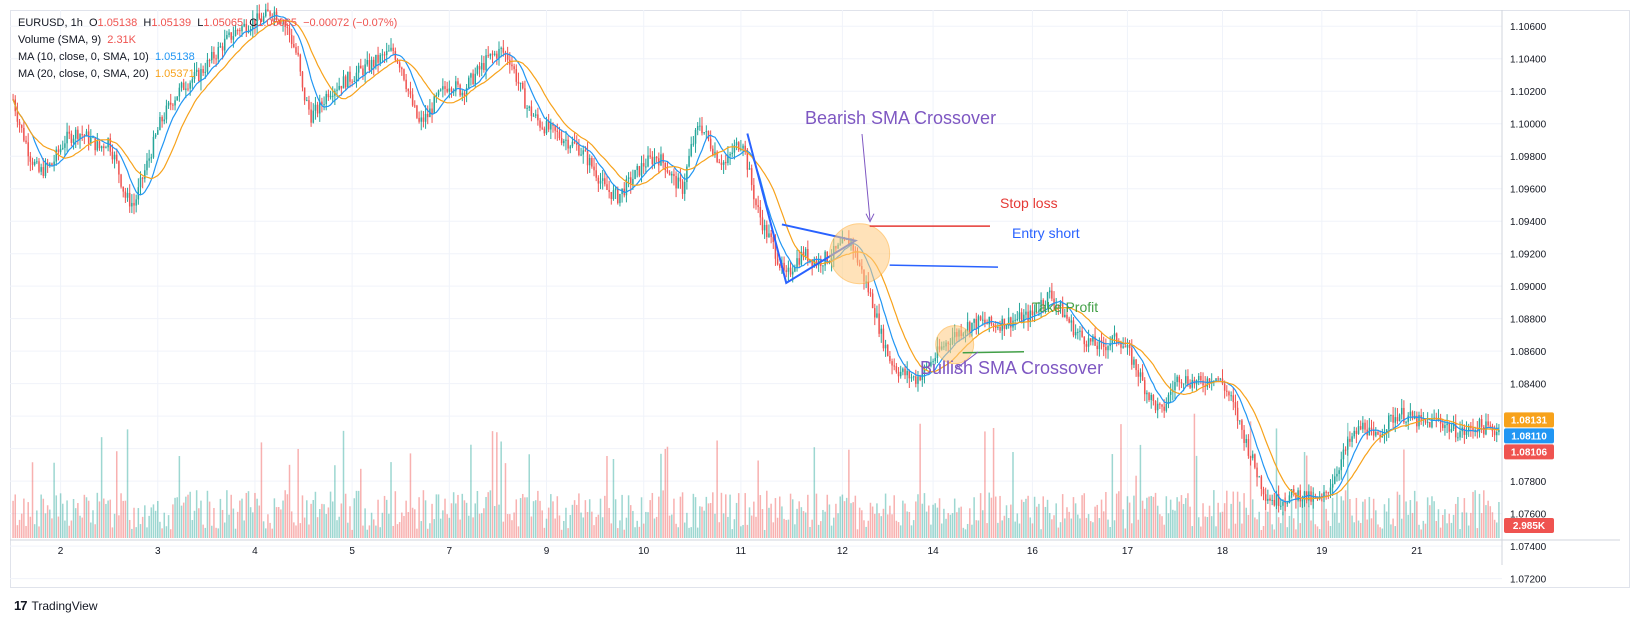  What do you see at coordinates (860, 254) in the screenshot?
I see `bearish-crossover-circle` at bounding box center [860, 254].